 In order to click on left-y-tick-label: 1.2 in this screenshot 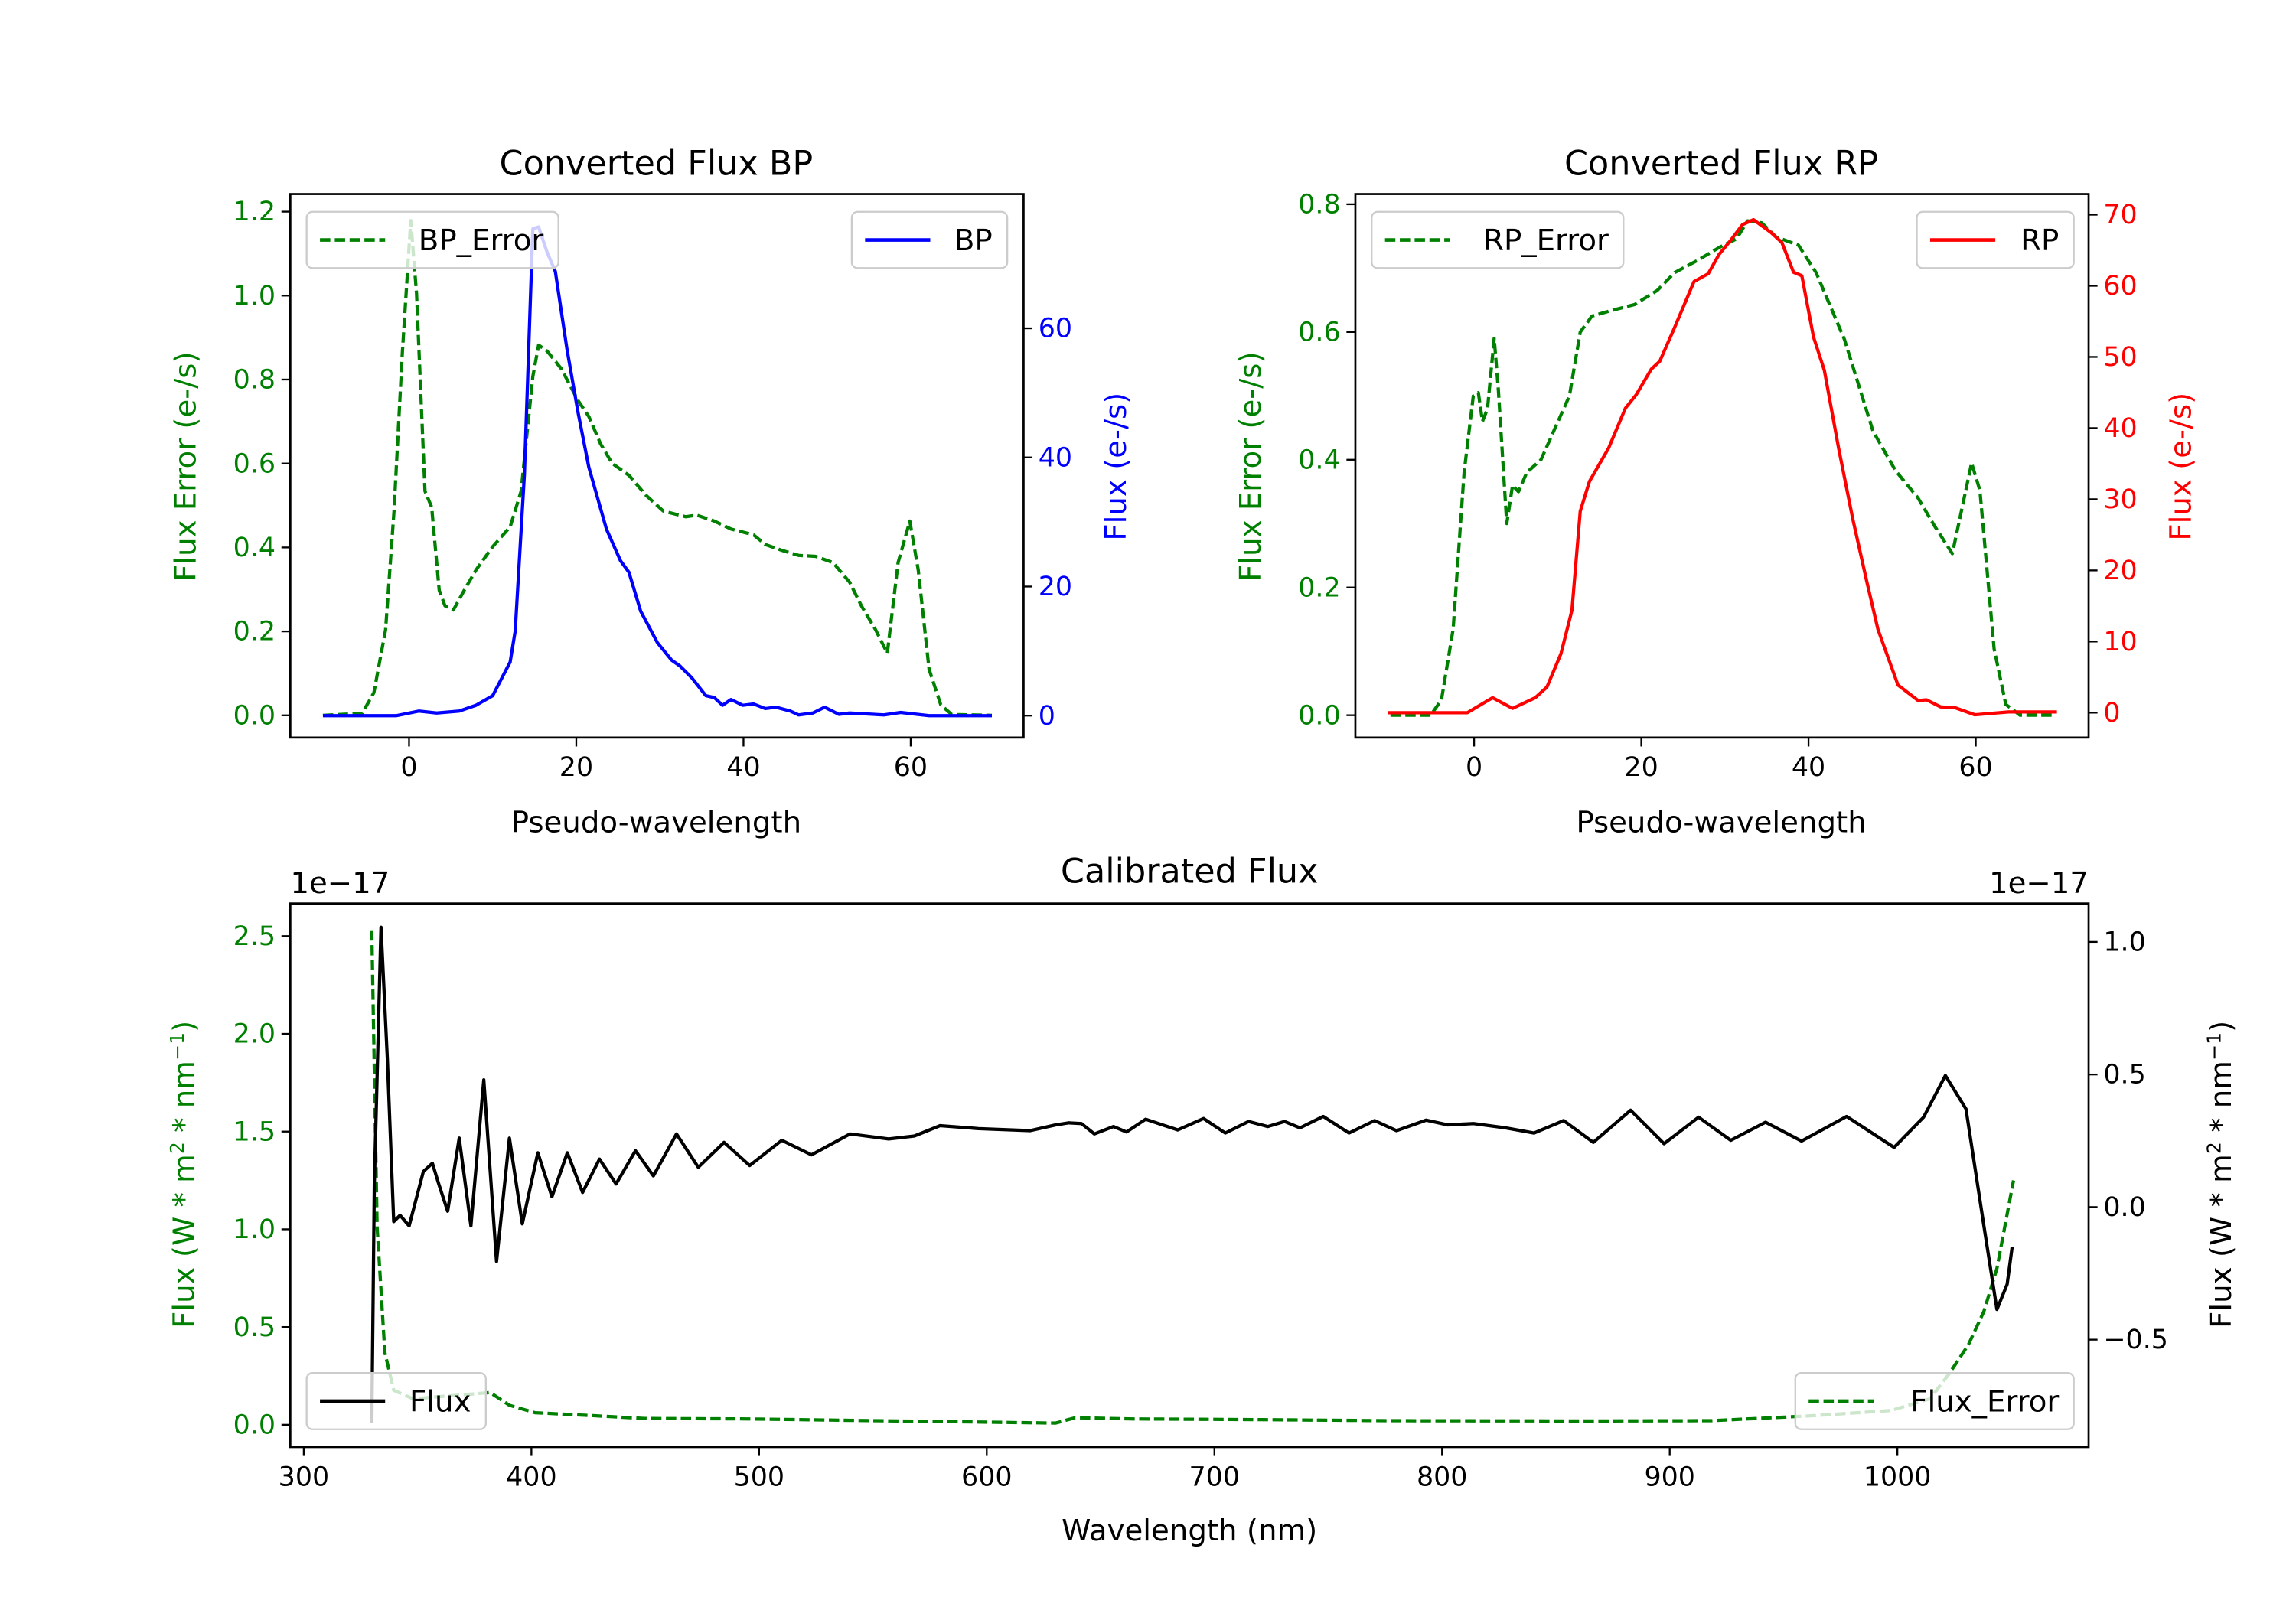, I will do `click(254, 212)`.